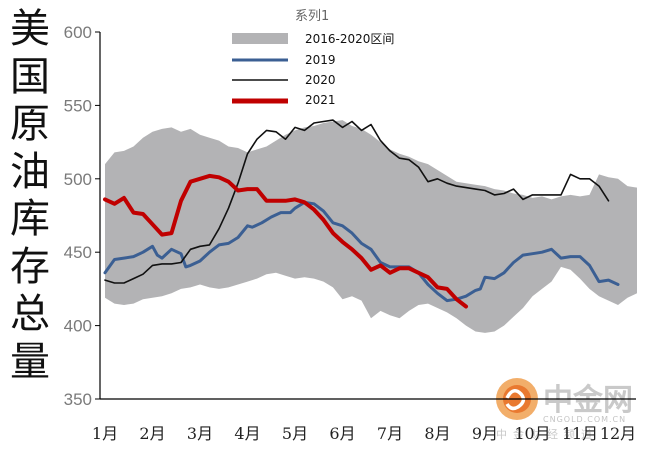  What do you see at coordinates (78, 252) in the screenshot?
I see `y-tick-label: 450` at bounding box center [78, 252].